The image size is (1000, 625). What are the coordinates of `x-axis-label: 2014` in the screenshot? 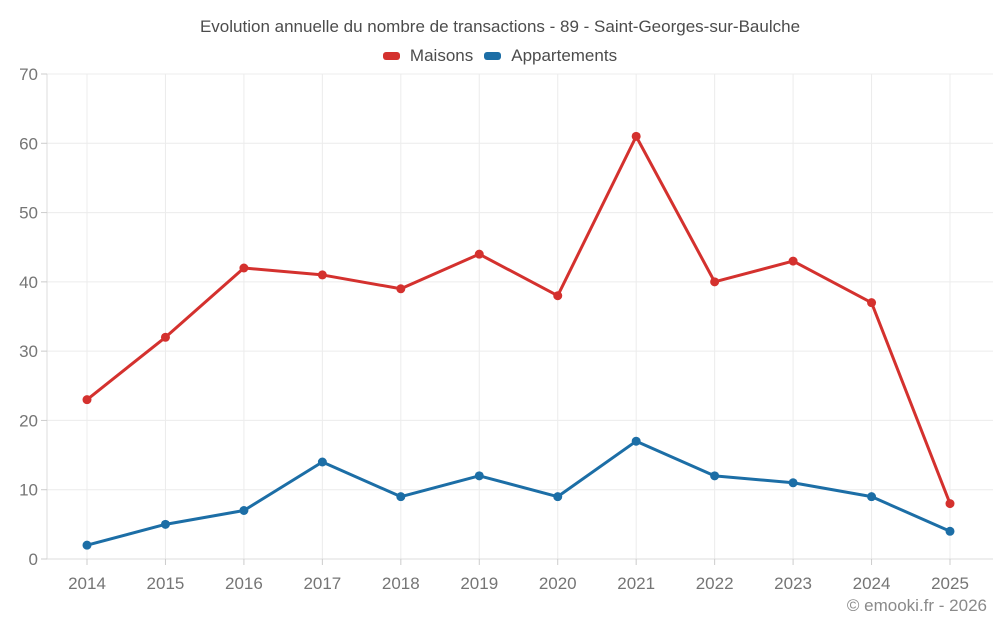 It's located at (87, 583).